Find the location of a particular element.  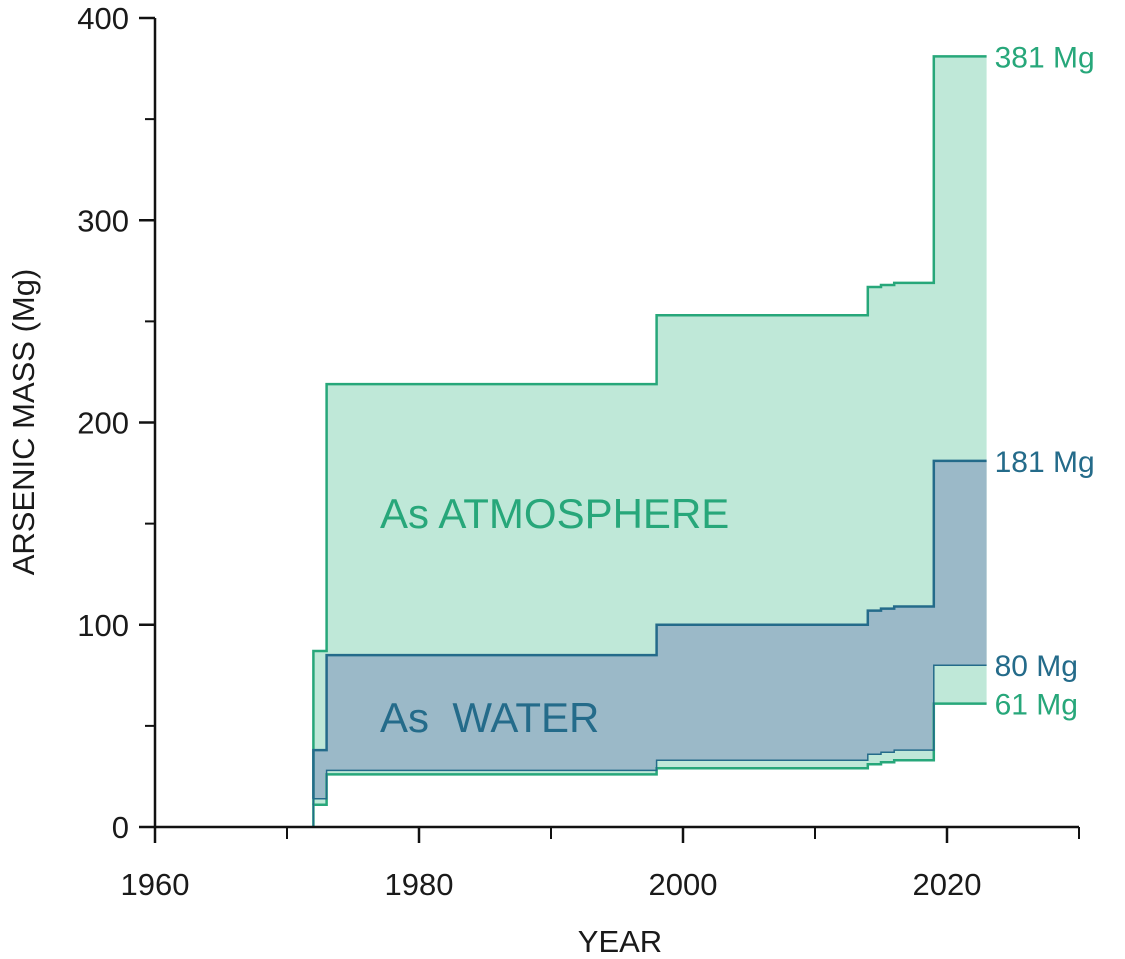

x-tick-label: 1960 is located at coordinates (155, 884).